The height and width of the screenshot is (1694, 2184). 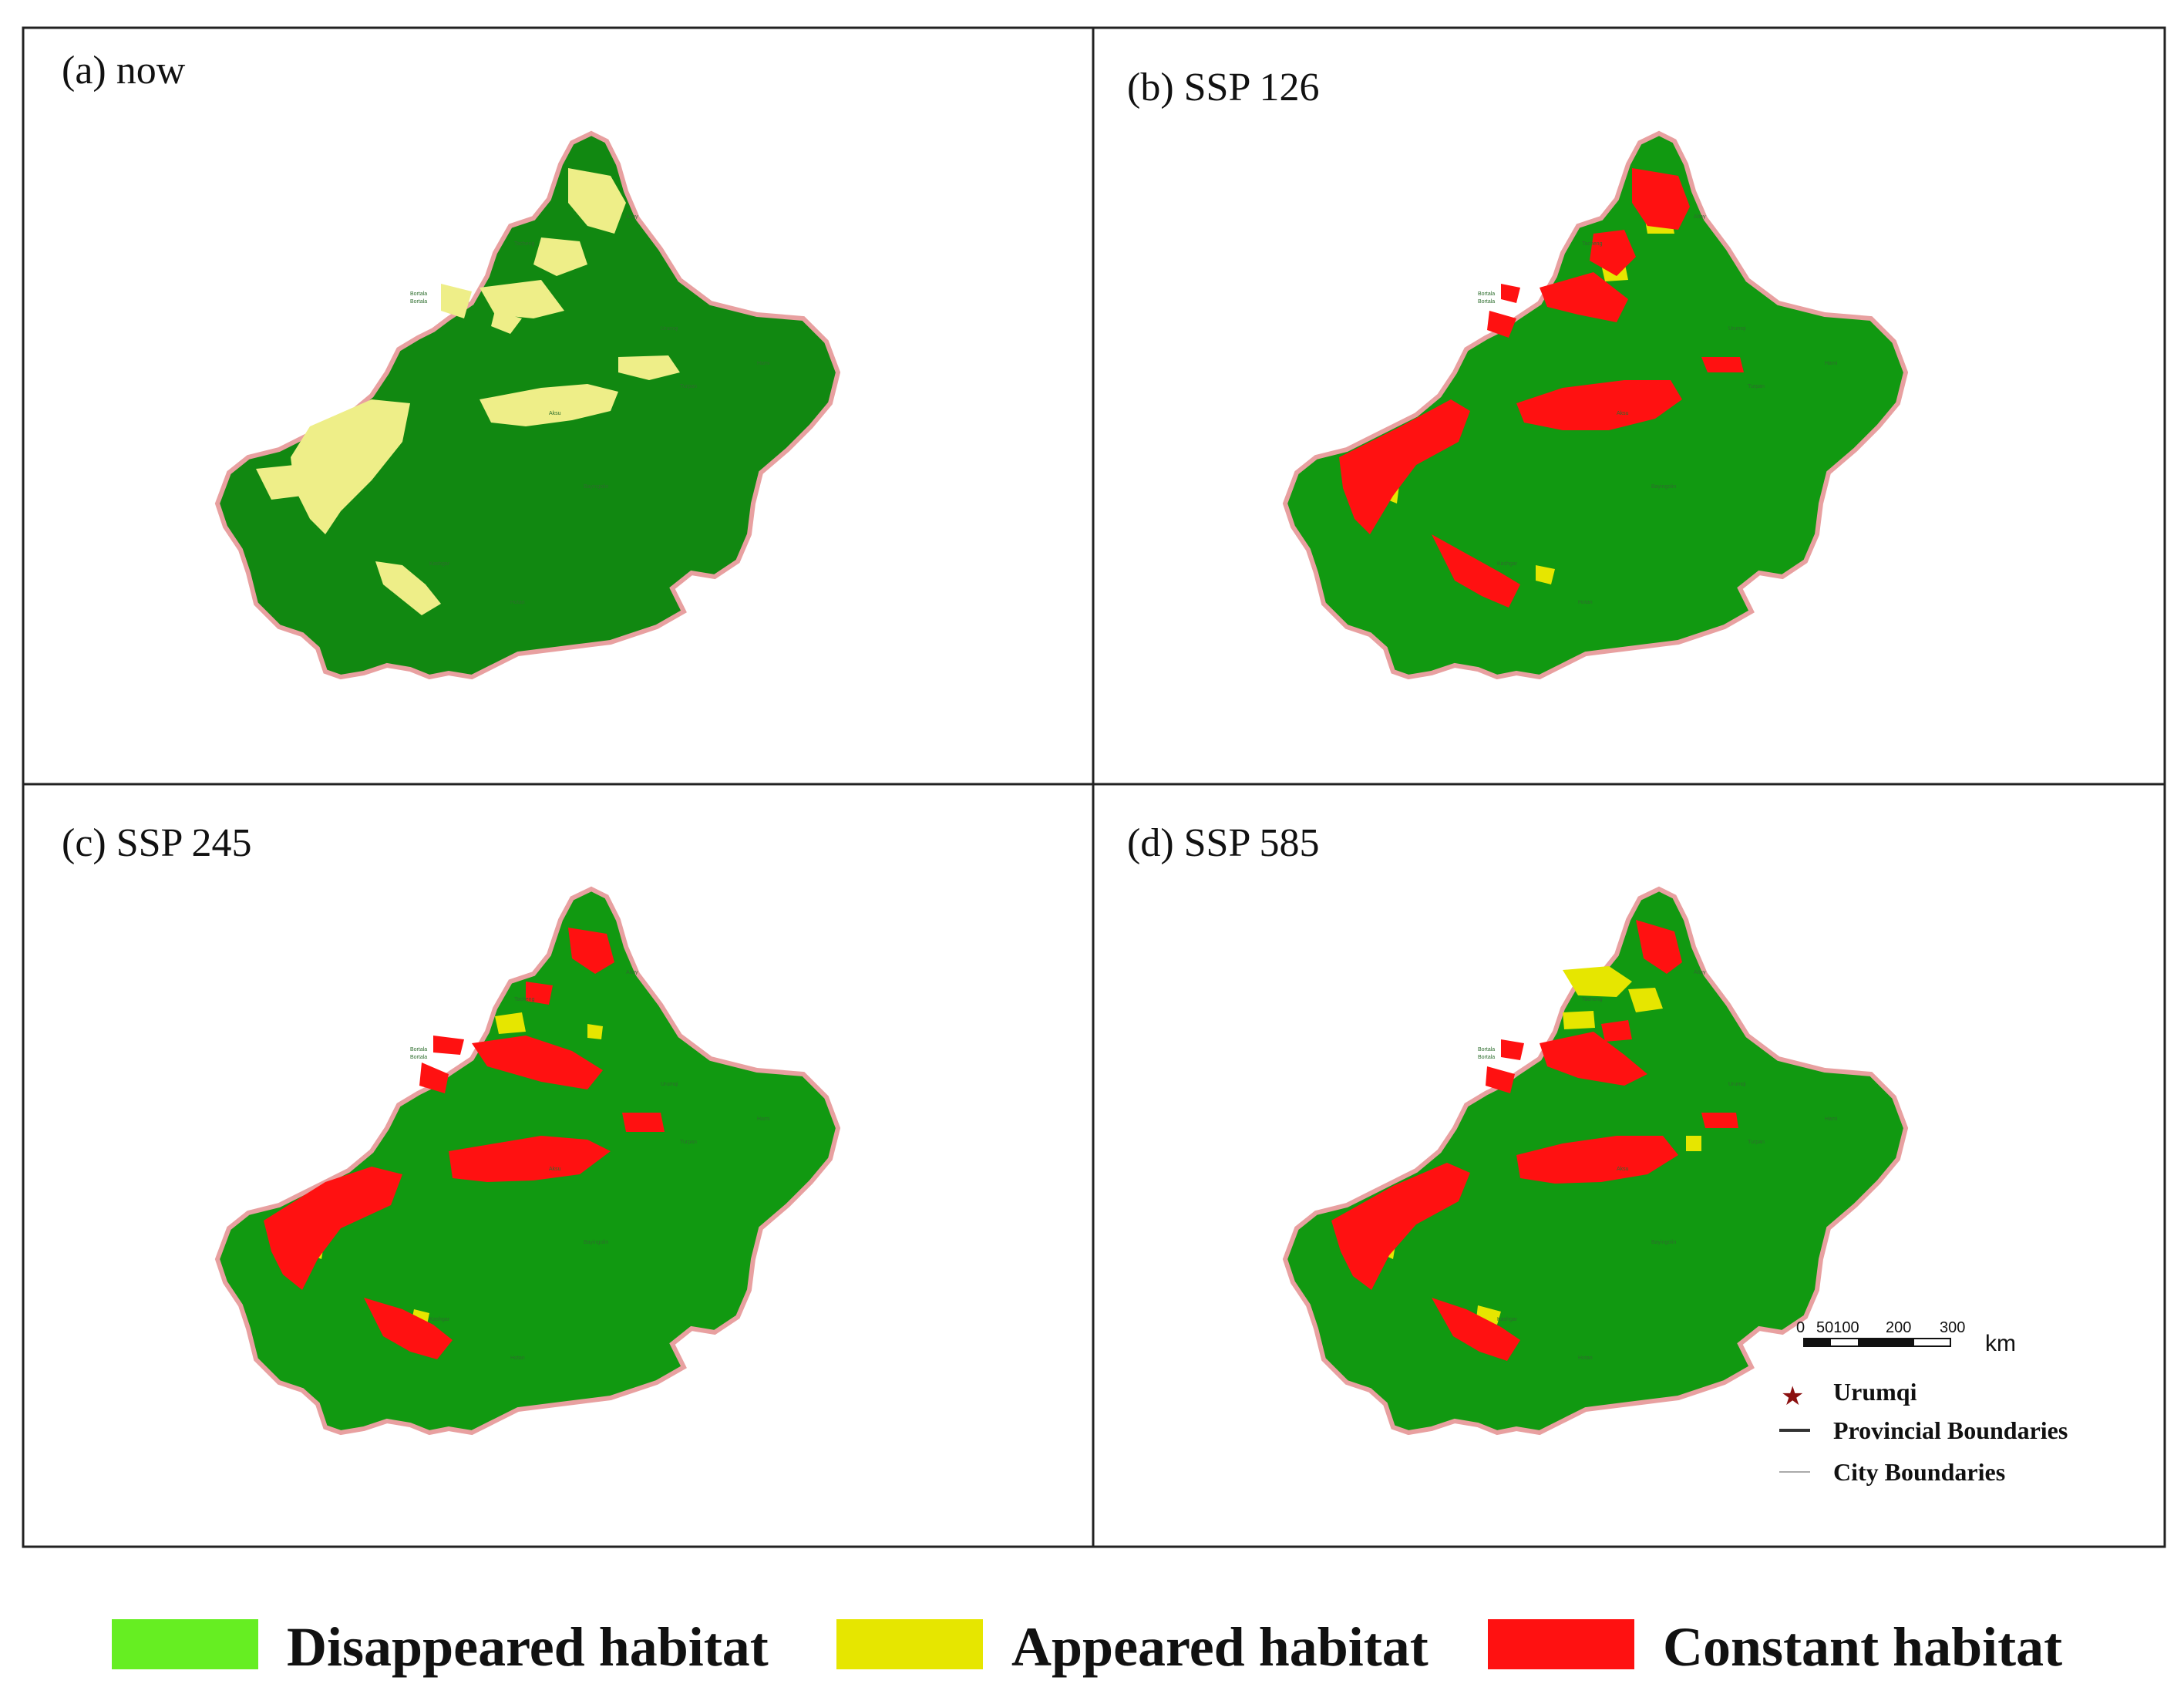 What do you see at coordinates (1875, 1392) in the screenshot?
I see `key-urumqi: Urumqi` at bounding box center [1875, 1392].